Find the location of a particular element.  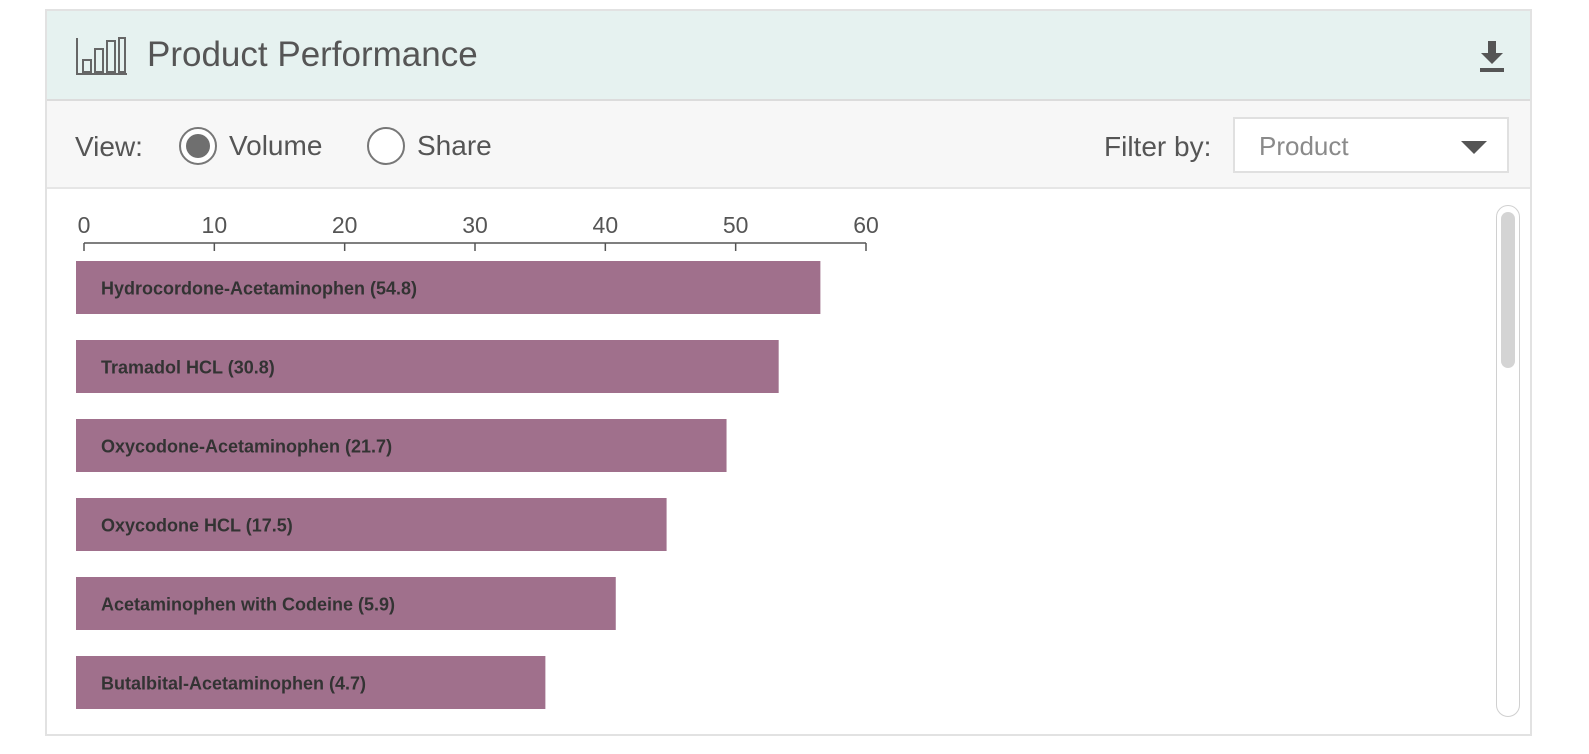

bar-label: Tramadol HCL (30.8) is located at coordinates (188, 368).